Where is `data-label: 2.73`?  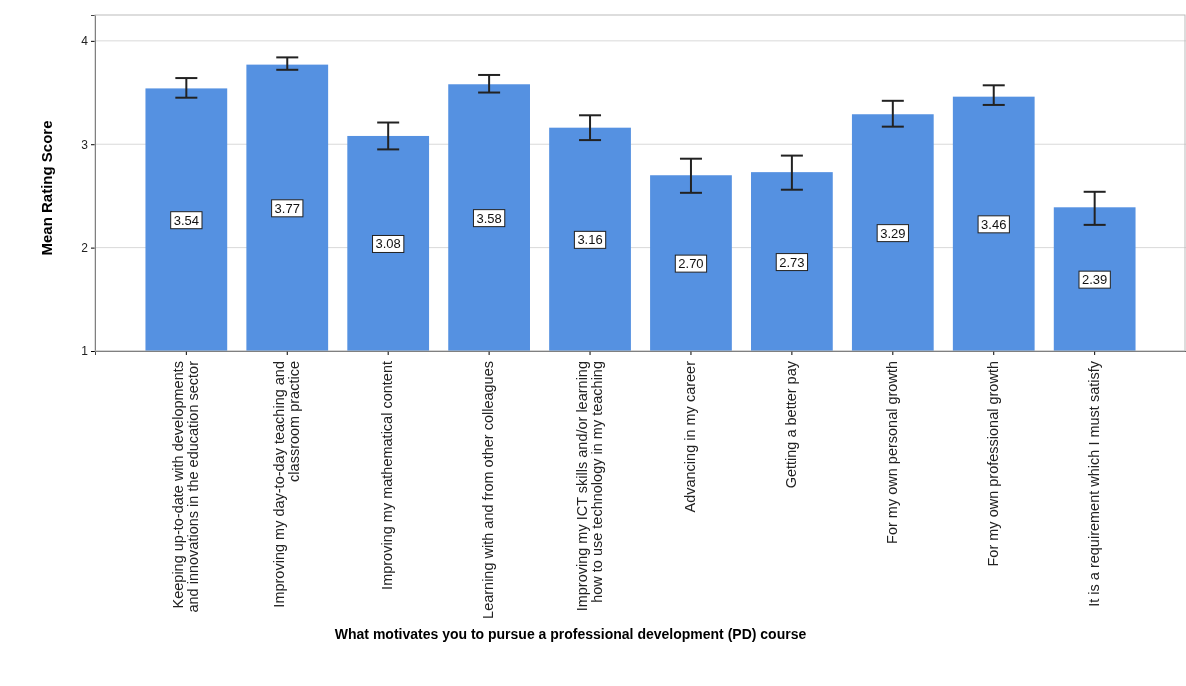
data-label: 2.73 is located at coordinates (792, 262).